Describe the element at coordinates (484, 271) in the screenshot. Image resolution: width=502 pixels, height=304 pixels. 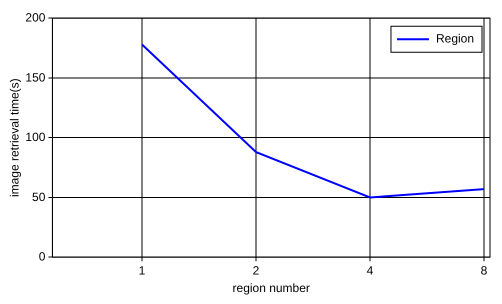
I see `x-tick-label: 8` at that location.